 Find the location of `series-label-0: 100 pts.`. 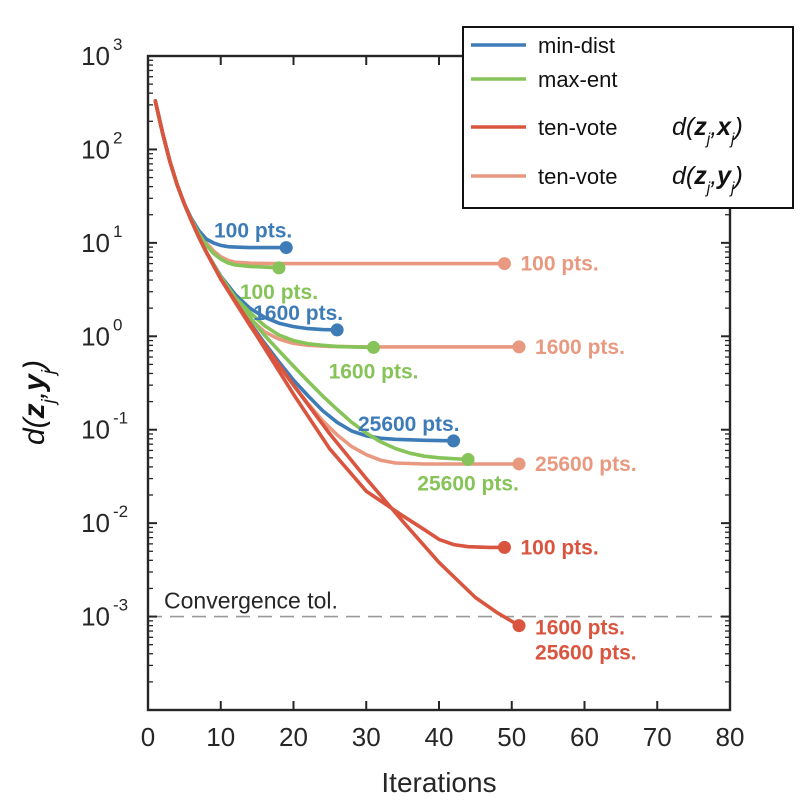

series-label-0: 100 pts. is located at coordinates (253, 231).